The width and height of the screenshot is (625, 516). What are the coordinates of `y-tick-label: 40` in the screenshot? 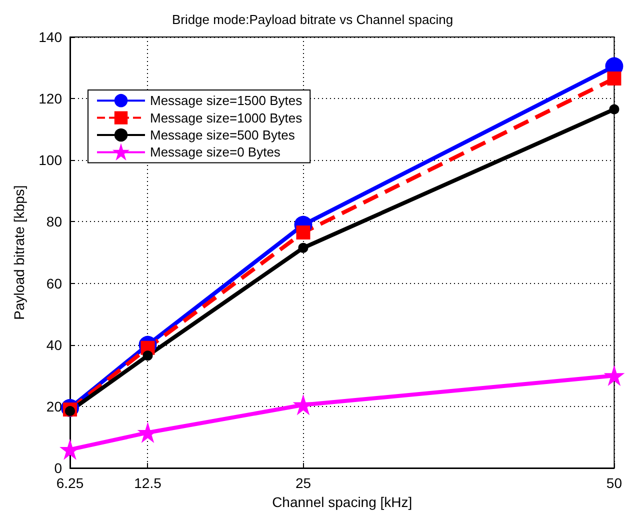 It's located at (54, 344).